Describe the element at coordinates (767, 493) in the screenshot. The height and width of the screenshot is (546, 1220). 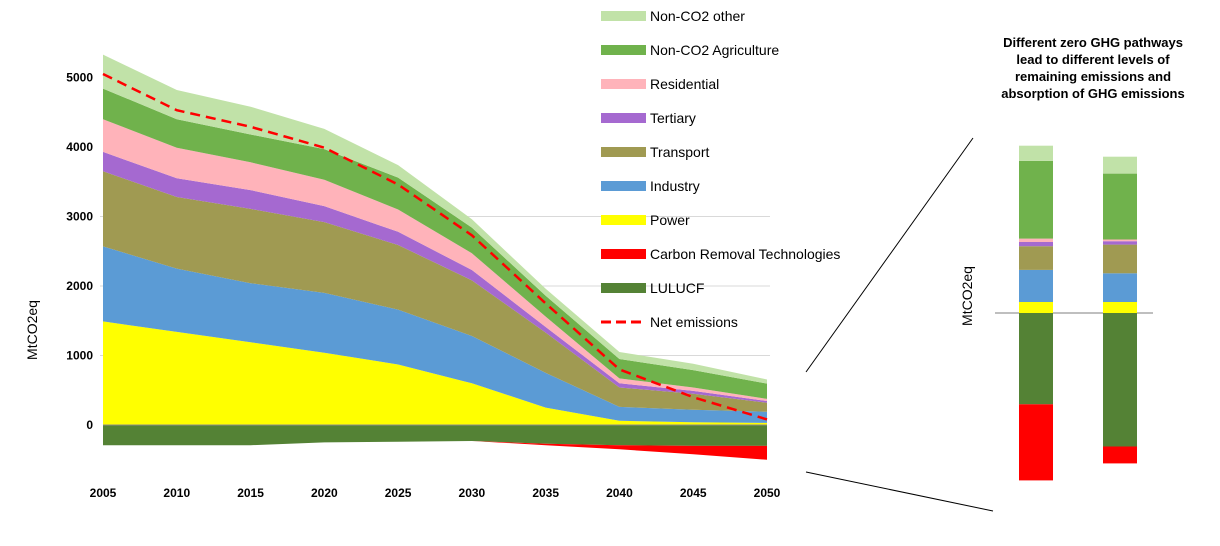
I see `x-tick-label: 2050` at that location.